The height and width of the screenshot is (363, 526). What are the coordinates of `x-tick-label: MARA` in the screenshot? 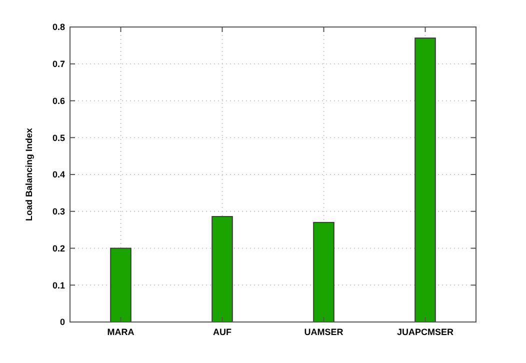 It's located at (121, 332).